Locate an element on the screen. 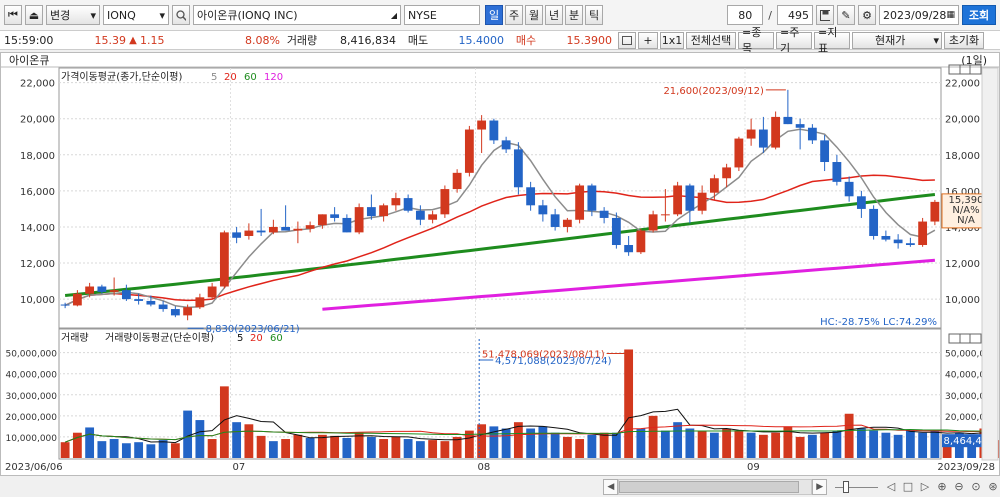  scroll-track is located at coordinates (715, 486).